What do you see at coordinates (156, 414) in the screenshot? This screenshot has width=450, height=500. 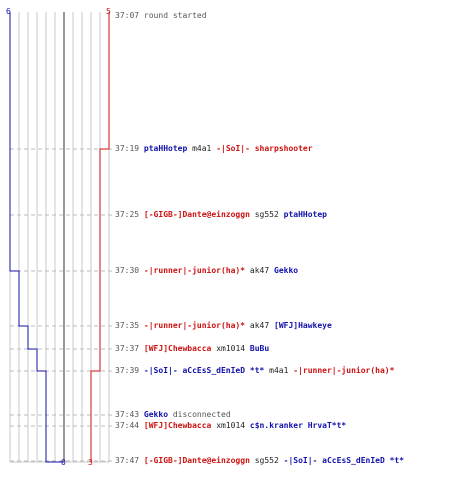 I see `player-name: Gekko` at bounding box center [156, 414].